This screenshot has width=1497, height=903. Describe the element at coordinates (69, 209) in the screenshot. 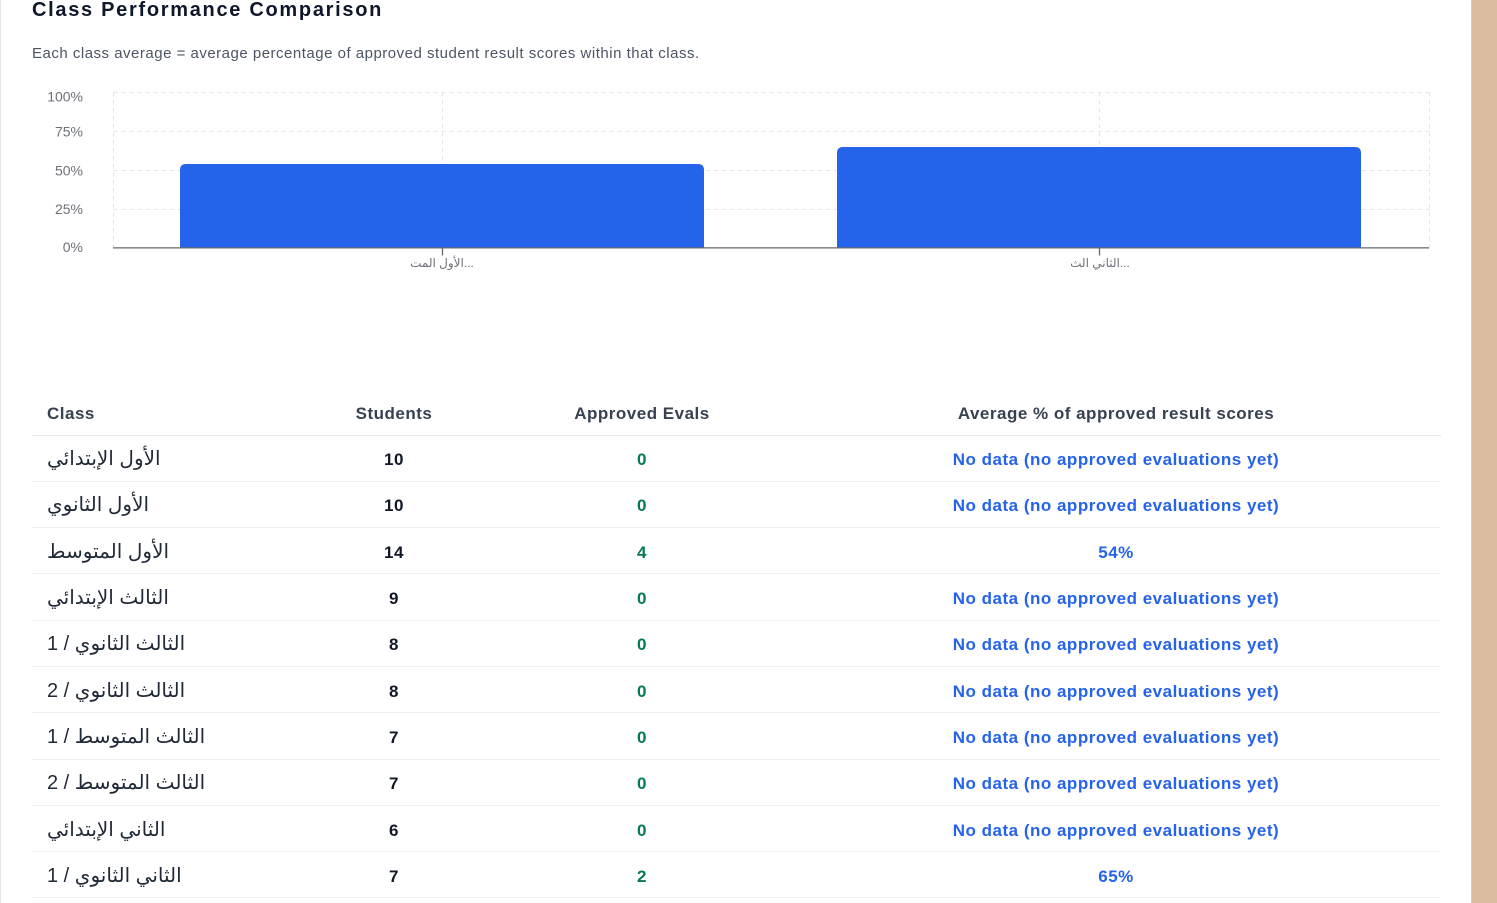

I see `svg-text: 25%` at that location.